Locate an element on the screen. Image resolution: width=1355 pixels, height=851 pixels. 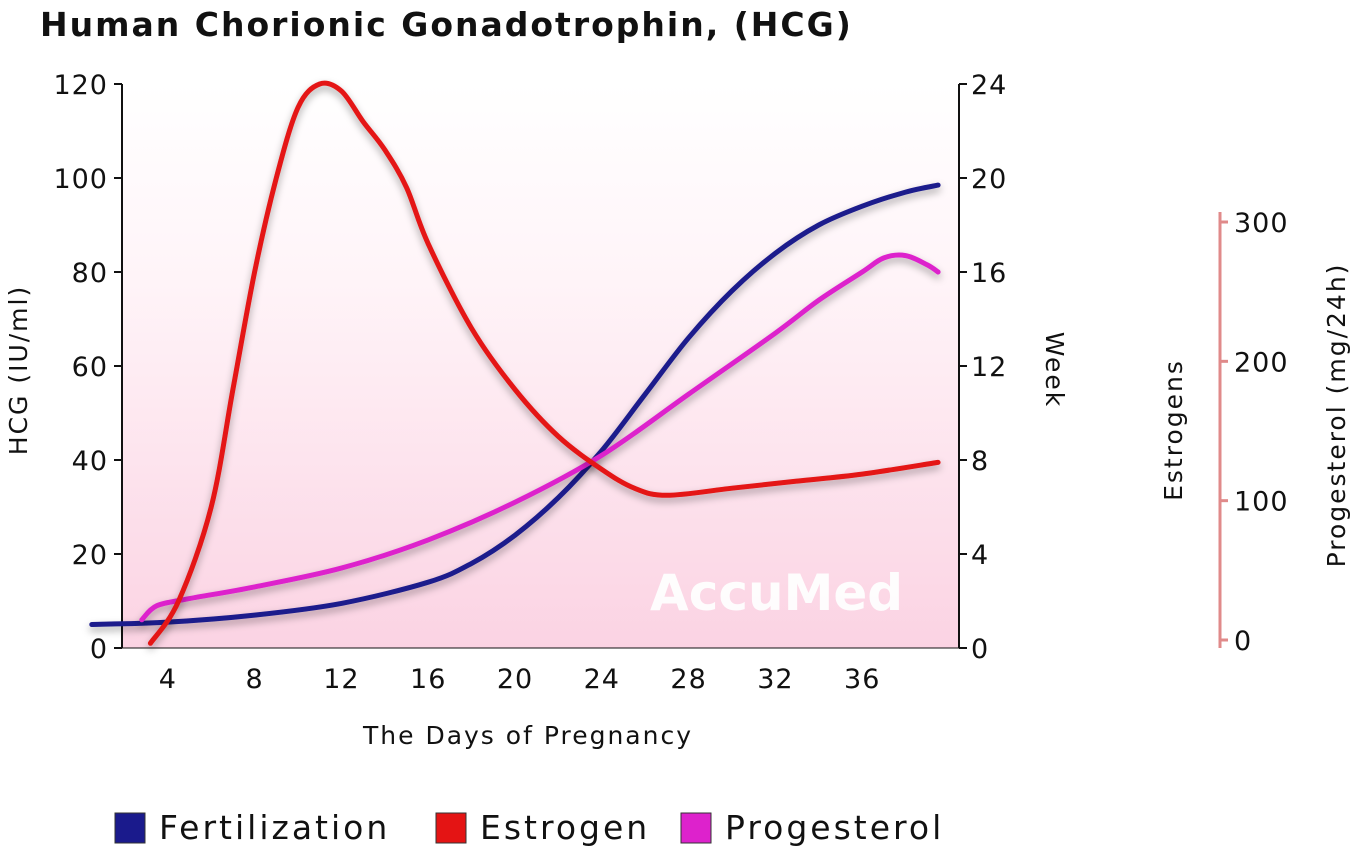
week-axis-label: Week is located at coordinates (1054, 370).